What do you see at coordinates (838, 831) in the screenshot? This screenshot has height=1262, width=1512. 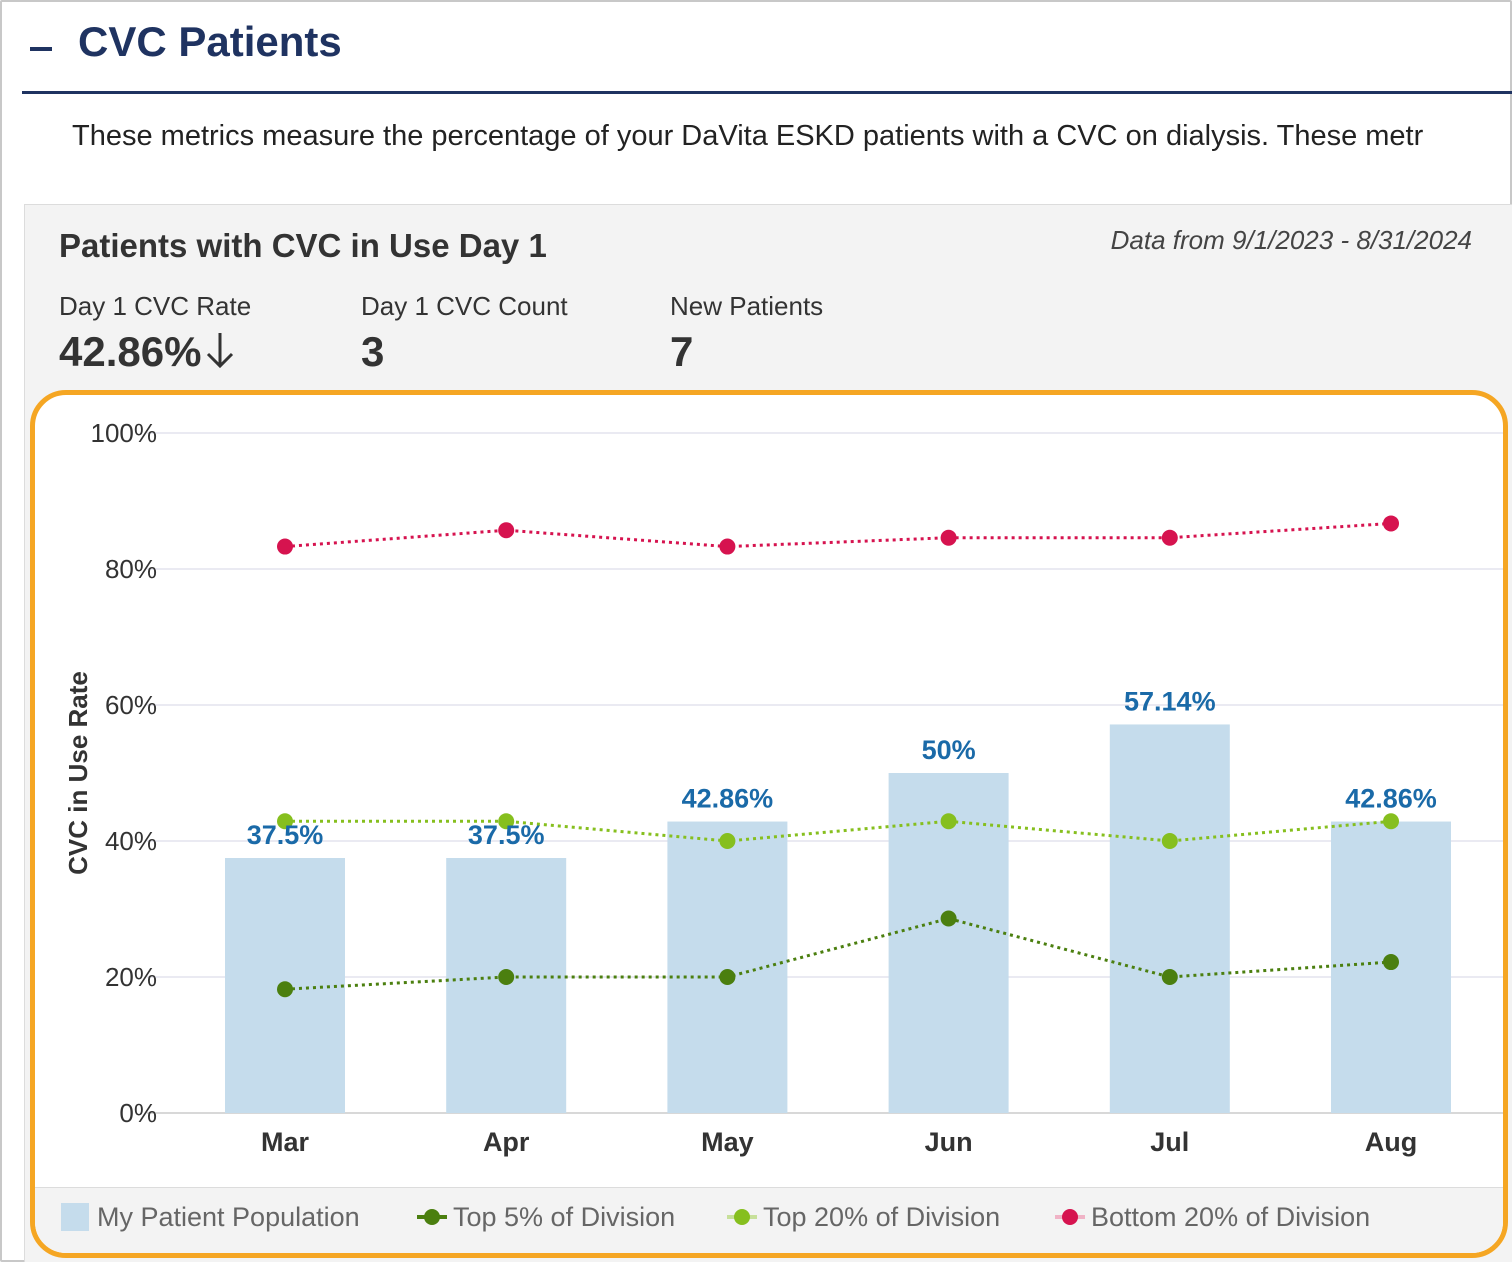 I see `series-line-top20` at bounding box center [838, 831].